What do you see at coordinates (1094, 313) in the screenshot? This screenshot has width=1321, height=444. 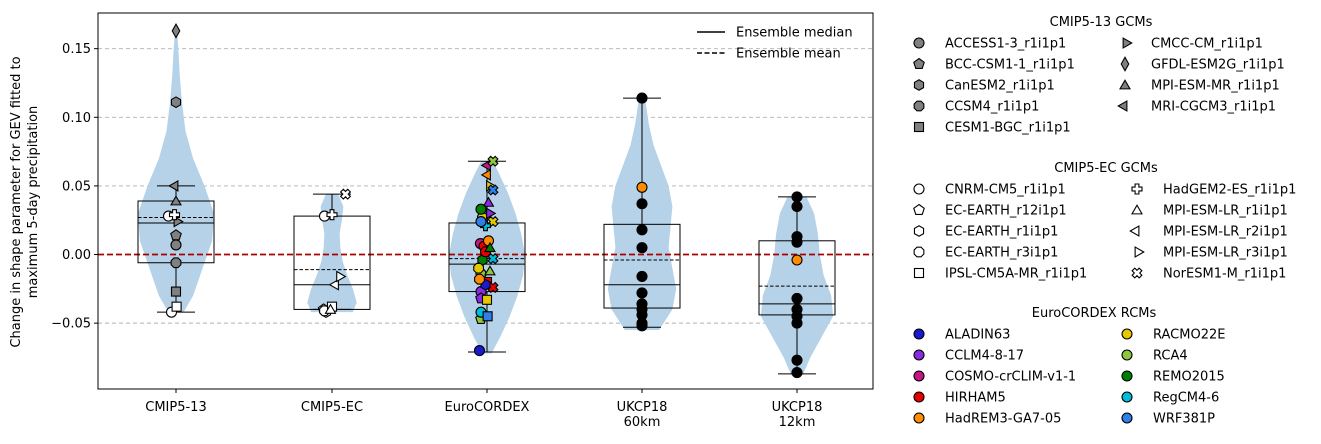 I see `model-legend-title: EuroCORDEX RCMs` at bounding box center [1094, 313].